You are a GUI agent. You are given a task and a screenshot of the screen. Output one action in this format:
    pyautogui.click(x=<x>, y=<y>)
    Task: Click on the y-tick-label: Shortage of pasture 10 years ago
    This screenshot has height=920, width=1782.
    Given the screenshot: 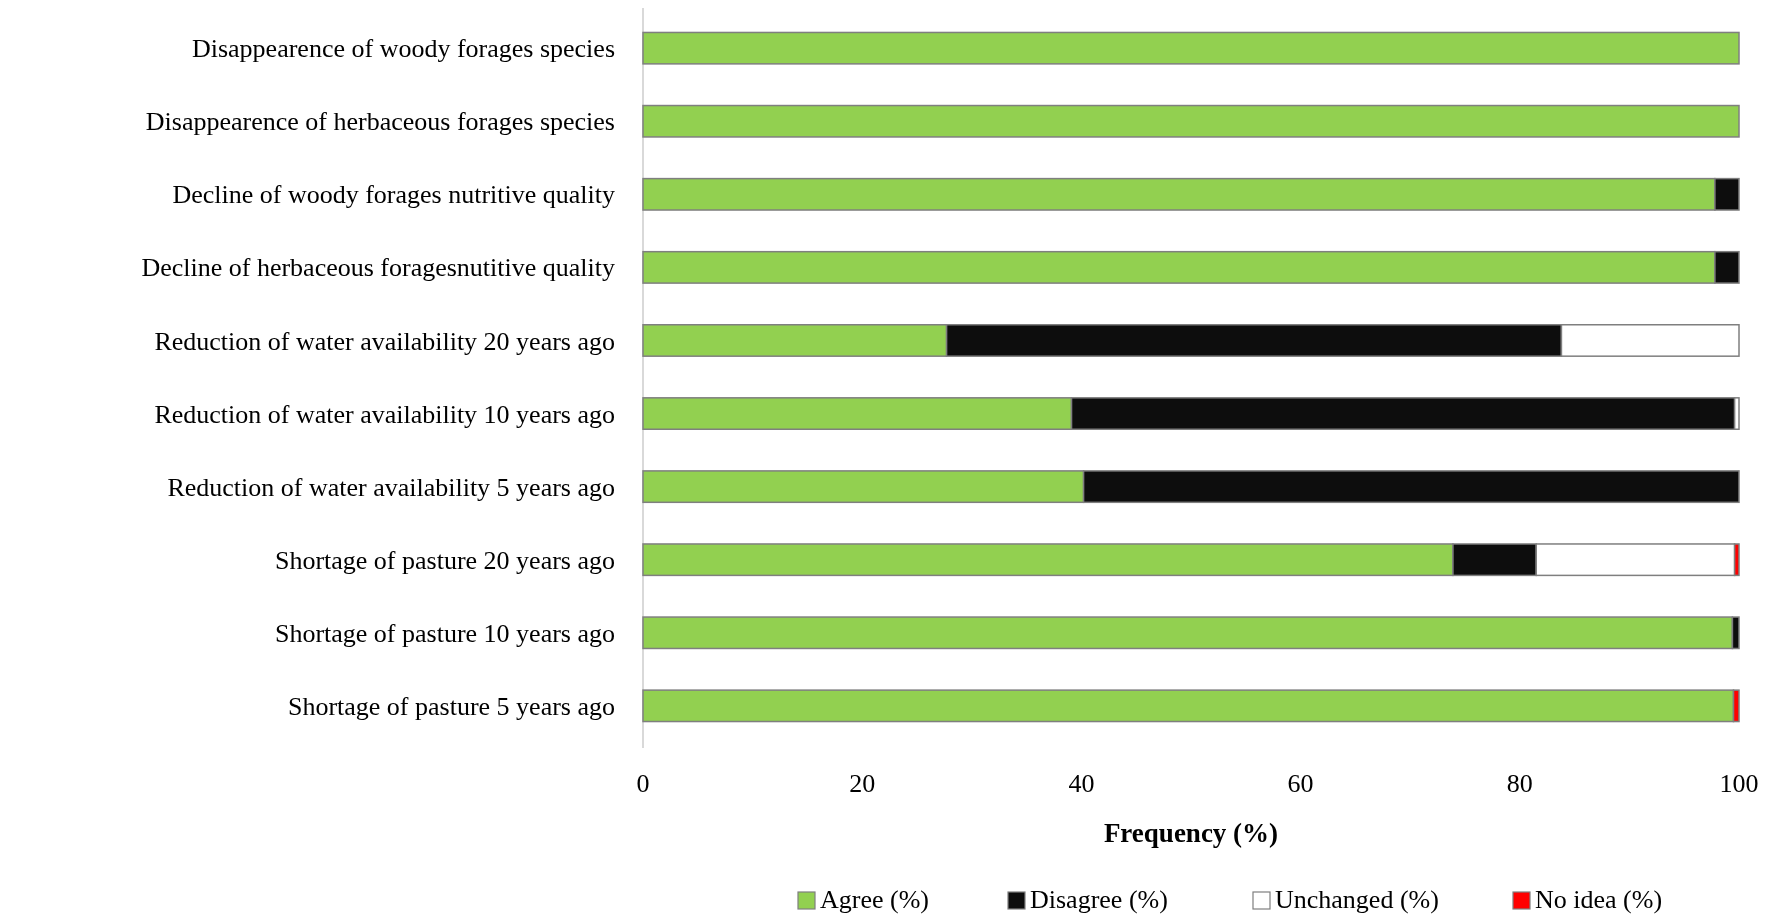 What is the action you would take?
    pyautogui.click(x=444, y=633)
    